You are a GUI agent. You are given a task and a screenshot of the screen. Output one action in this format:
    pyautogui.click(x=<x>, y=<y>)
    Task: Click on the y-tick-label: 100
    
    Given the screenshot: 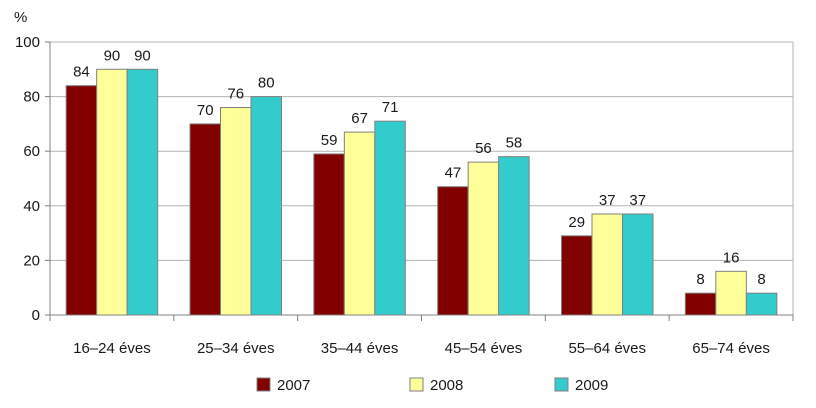 What is the action you would take?
    pyautogui.click(x=27, y=42)
    